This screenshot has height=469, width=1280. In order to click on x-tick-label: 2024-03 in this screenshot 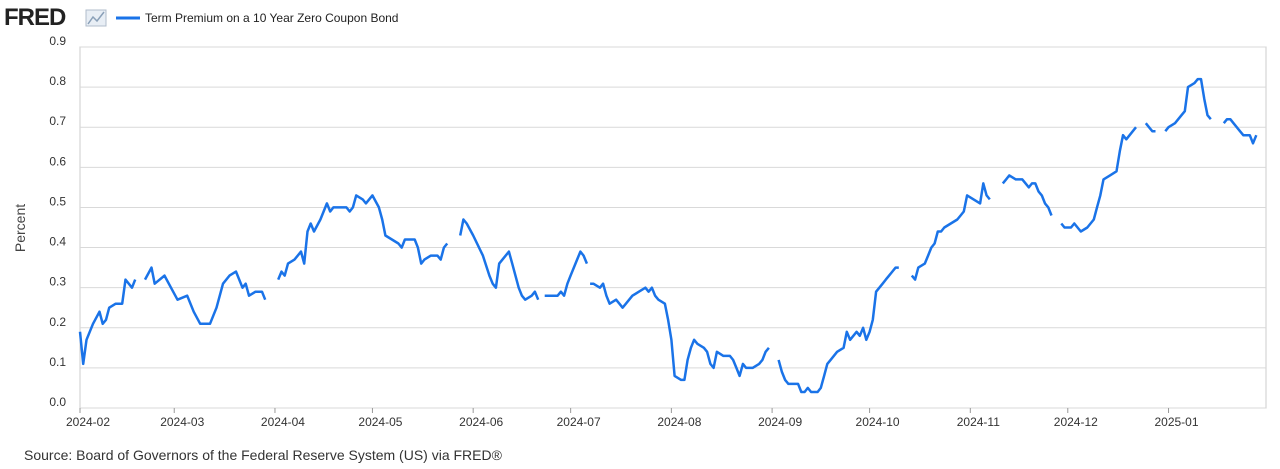, I will do `click(182, 422)`.